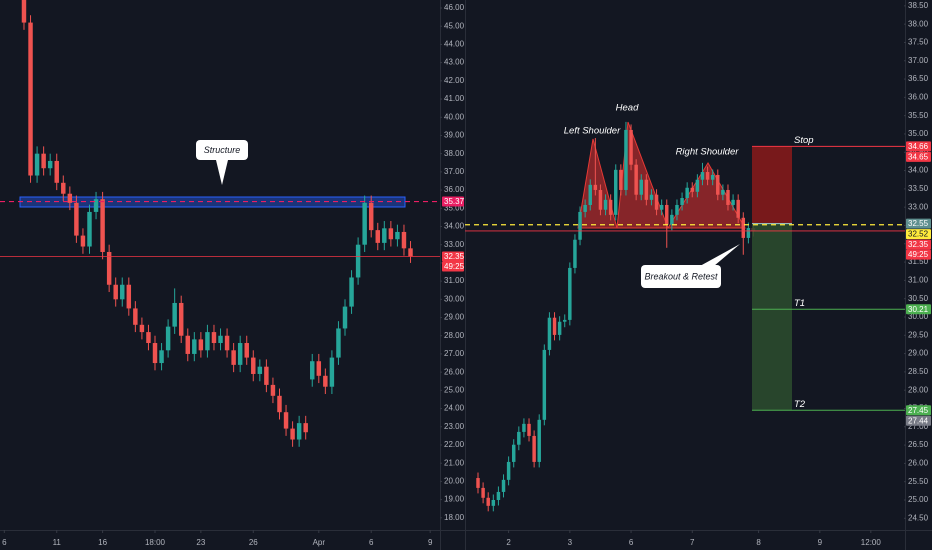 This screenshot has height=550, width=932. I want to click on y-tick-label: 18.00, so click(454, 517).